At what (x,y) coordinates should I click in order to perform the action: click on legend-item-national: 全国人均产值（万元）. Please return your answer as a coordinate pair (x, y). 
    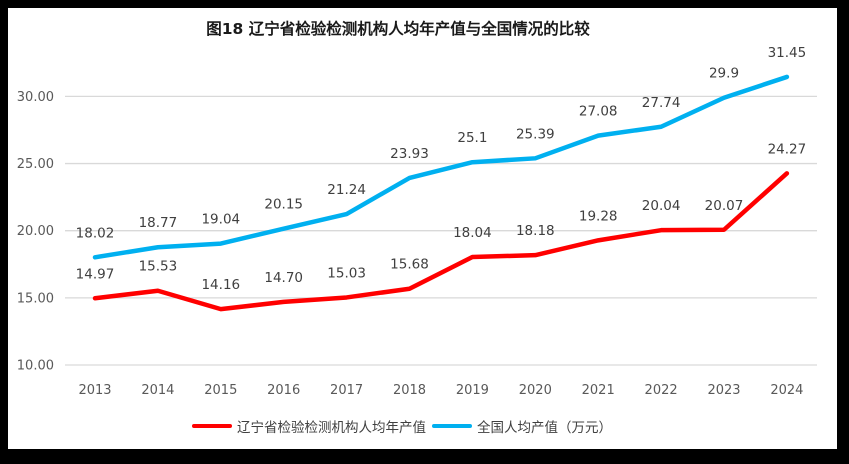
    Looking at the image, I should click on (522, 426).